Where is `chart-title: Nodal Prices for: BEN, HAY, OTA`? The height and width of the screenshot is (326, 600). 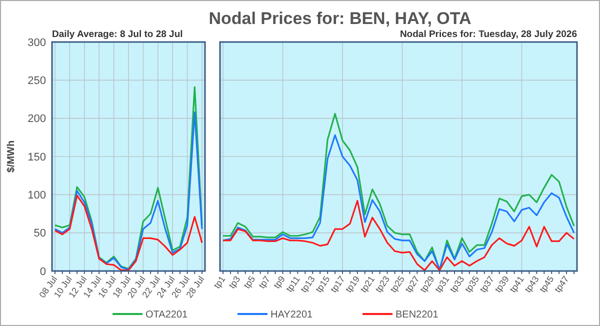 chart-title: Nodal Prices for: BEN, HAY, OTA is located at coordinates (340, 18).